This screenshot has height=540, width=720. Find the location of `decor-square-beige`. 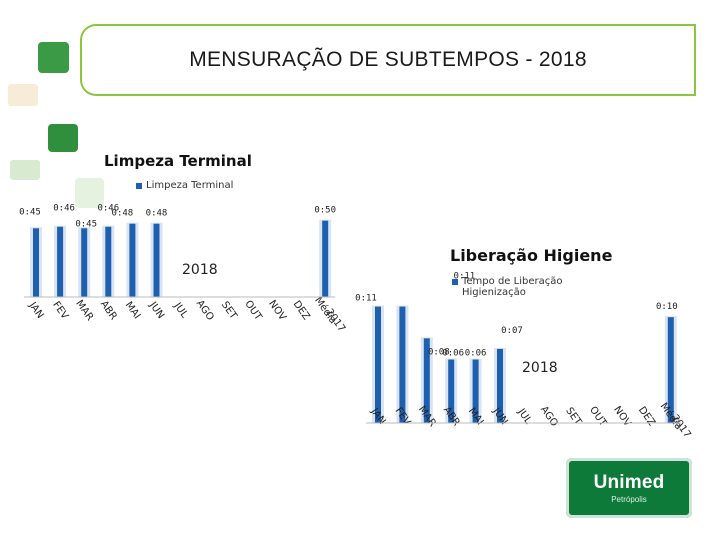

decor-square-beige is located at coordinates (23, 95).